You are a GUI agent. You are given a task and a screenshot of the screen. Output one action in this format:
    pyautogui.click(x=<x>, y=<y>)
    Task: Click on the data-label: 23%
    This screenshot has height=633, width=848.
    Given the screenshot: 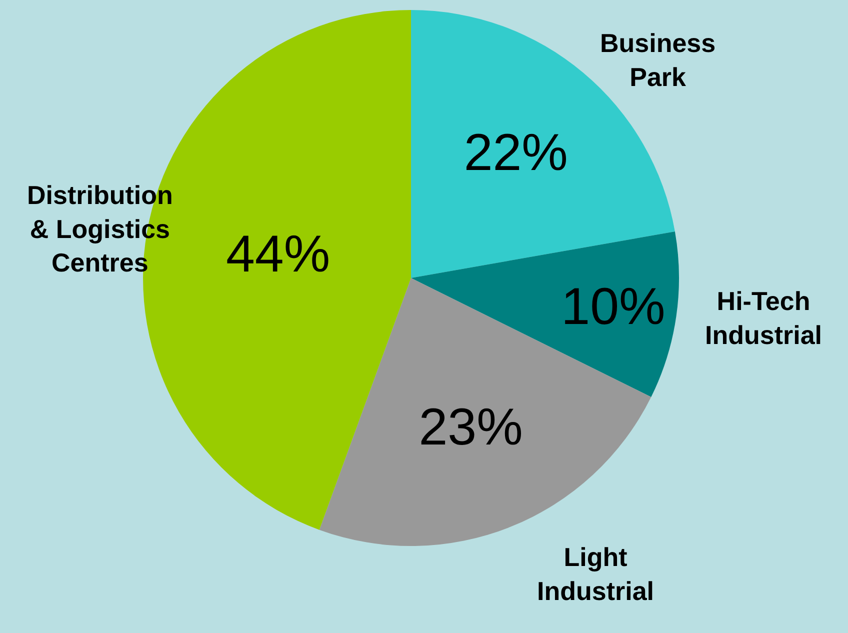 What is the action you would take?
    pyautogui.click(x=470, y=427)
    